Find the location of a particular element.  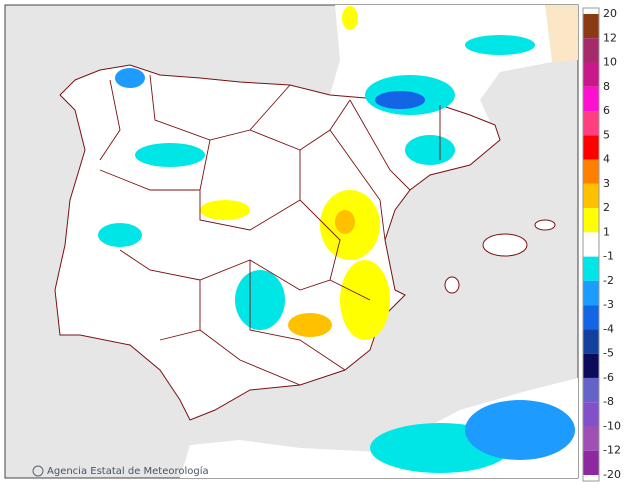

legend: 20 12 10 8 6 5 4 3 2 1 -1 -2 -3 -4 -5 -6 -8 -10 -12 -20 is located at coordinates (601, 244).